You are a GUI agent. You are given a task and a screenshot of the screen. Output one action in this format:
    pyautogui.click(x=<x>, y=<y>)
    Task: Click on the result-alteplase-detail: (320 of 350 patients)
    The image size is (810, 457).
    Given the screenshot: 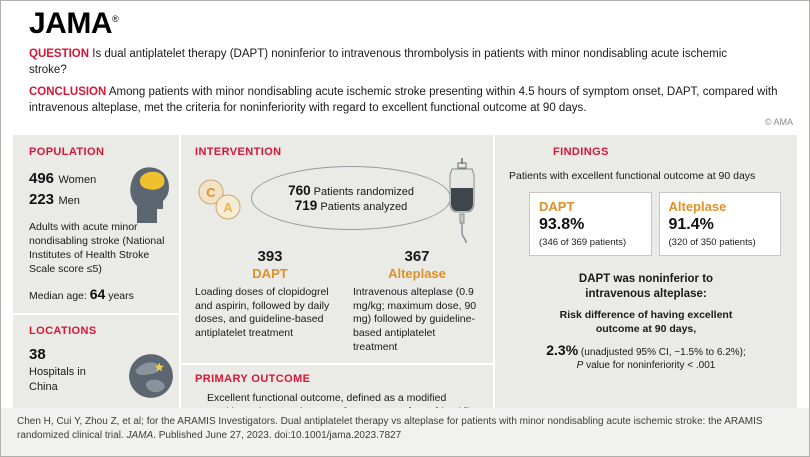 What is the action you would take?
    pyautogui.click(x=712, y=242)
    